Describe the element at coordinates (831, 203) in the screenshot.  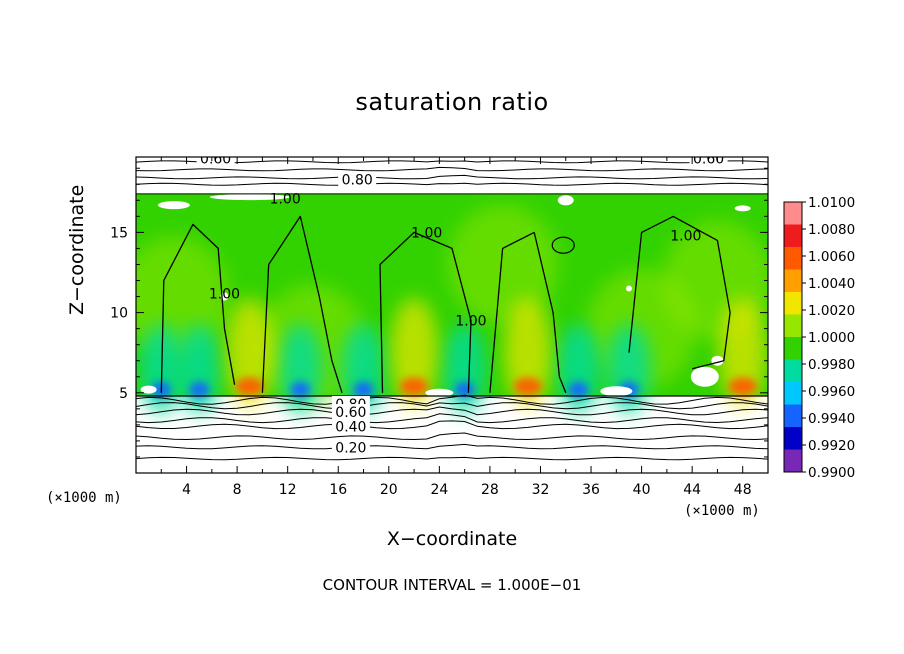
I see `colorbar-label-0: 1.0100` at that location.